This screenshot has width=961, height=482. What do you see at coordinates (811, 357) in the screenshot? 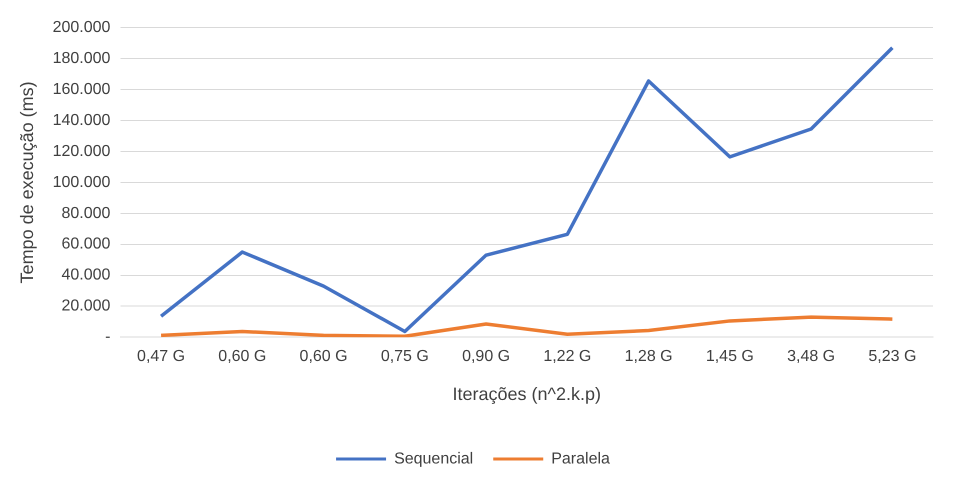
I see `x-tick-label: 3,48 G` at bounding box center [811, 357].